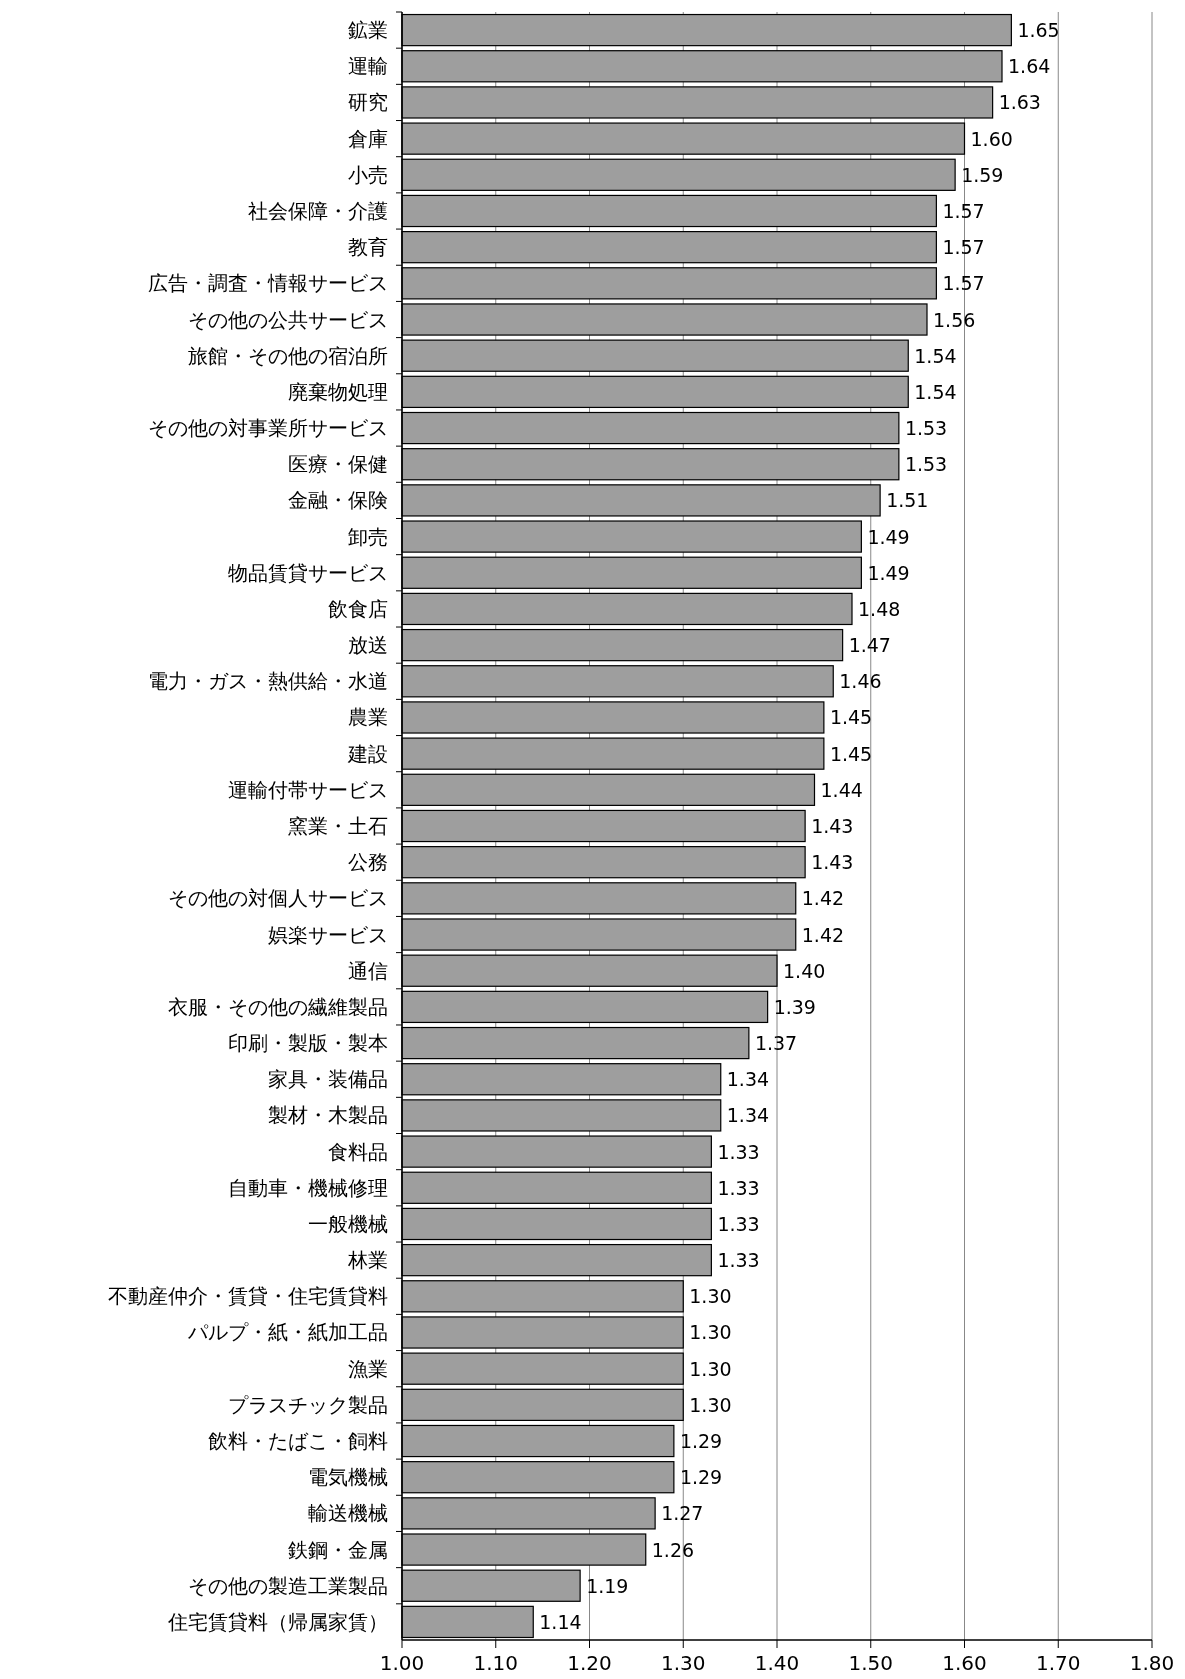 Image resolution: width=1185 pixels, height=1679 pixels. Describe the element at coordinates (683, 1663) in the screenshot. I see `x-tick-label: 1.30` at that location.